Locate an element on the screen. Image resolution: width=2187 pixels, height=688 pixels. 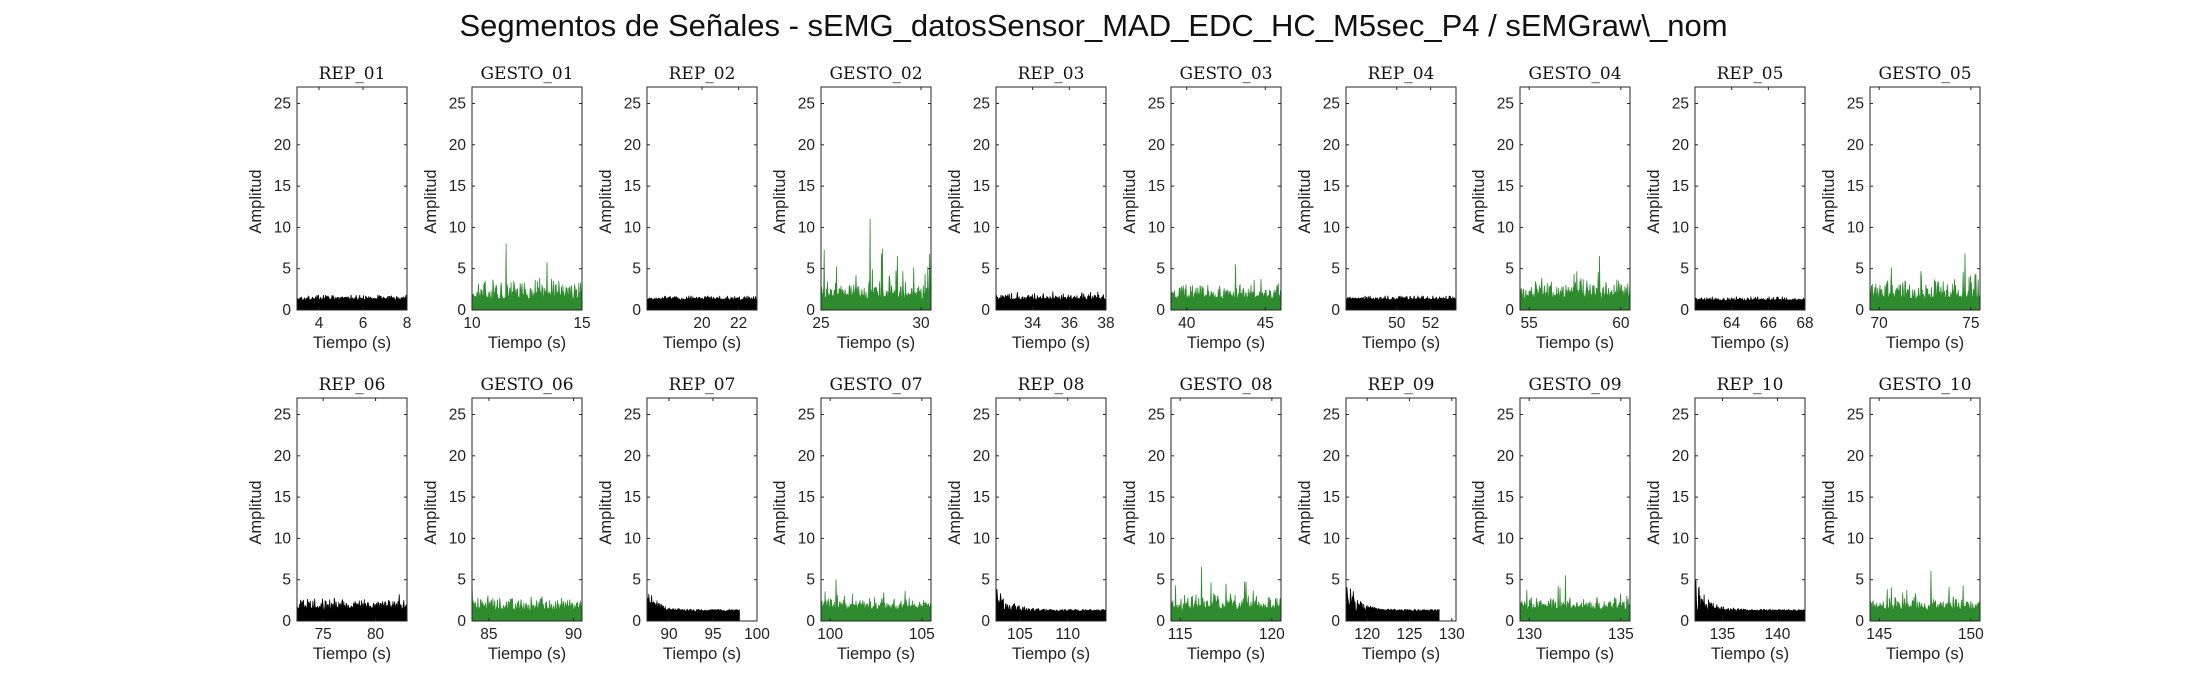
subplot-15: 0 5 10 15 20 25 105 110 REP_08 Tiempo (s) Amplitud is located at coordinates (1026, 519).